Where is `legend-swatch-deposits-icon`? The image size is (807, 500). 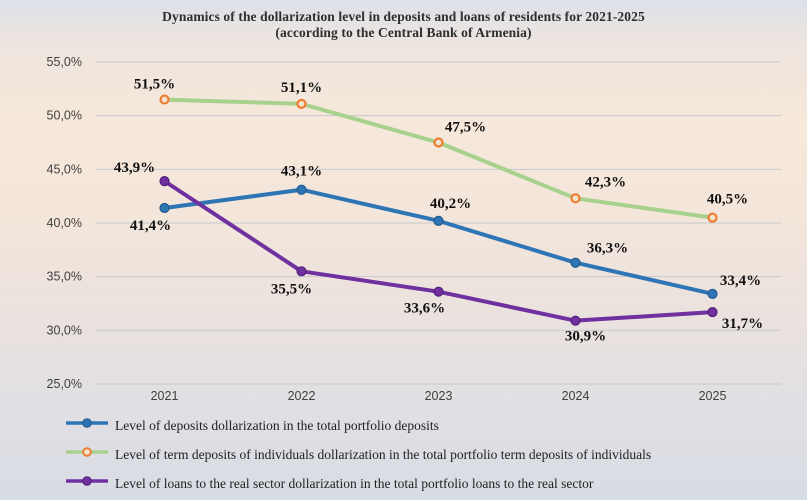
legend-swatch-deposits-icon is located at coordinates (87, 425).